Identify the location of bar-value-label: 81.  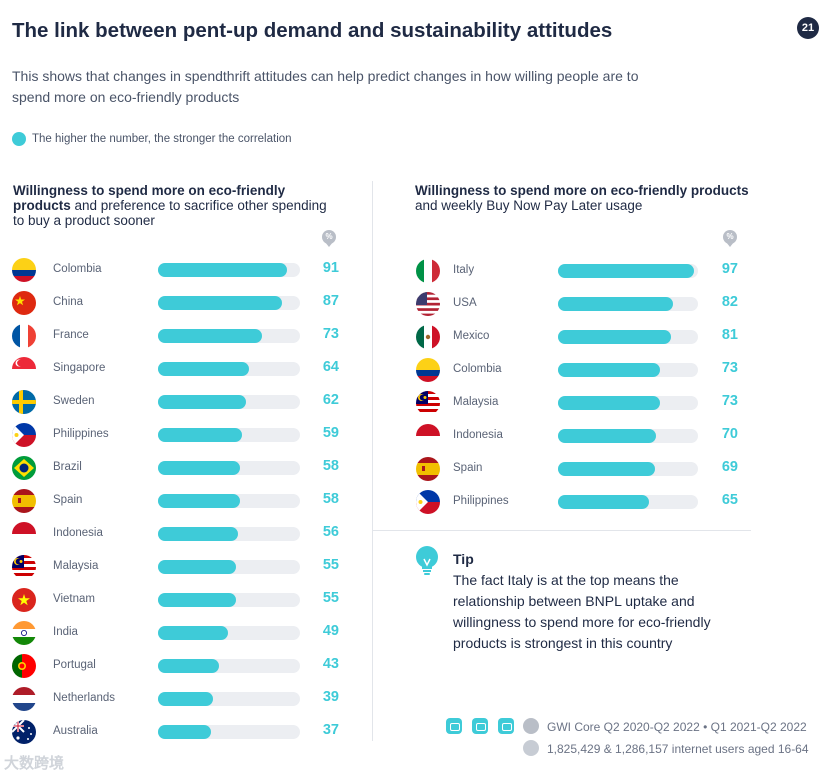
(729, 335).